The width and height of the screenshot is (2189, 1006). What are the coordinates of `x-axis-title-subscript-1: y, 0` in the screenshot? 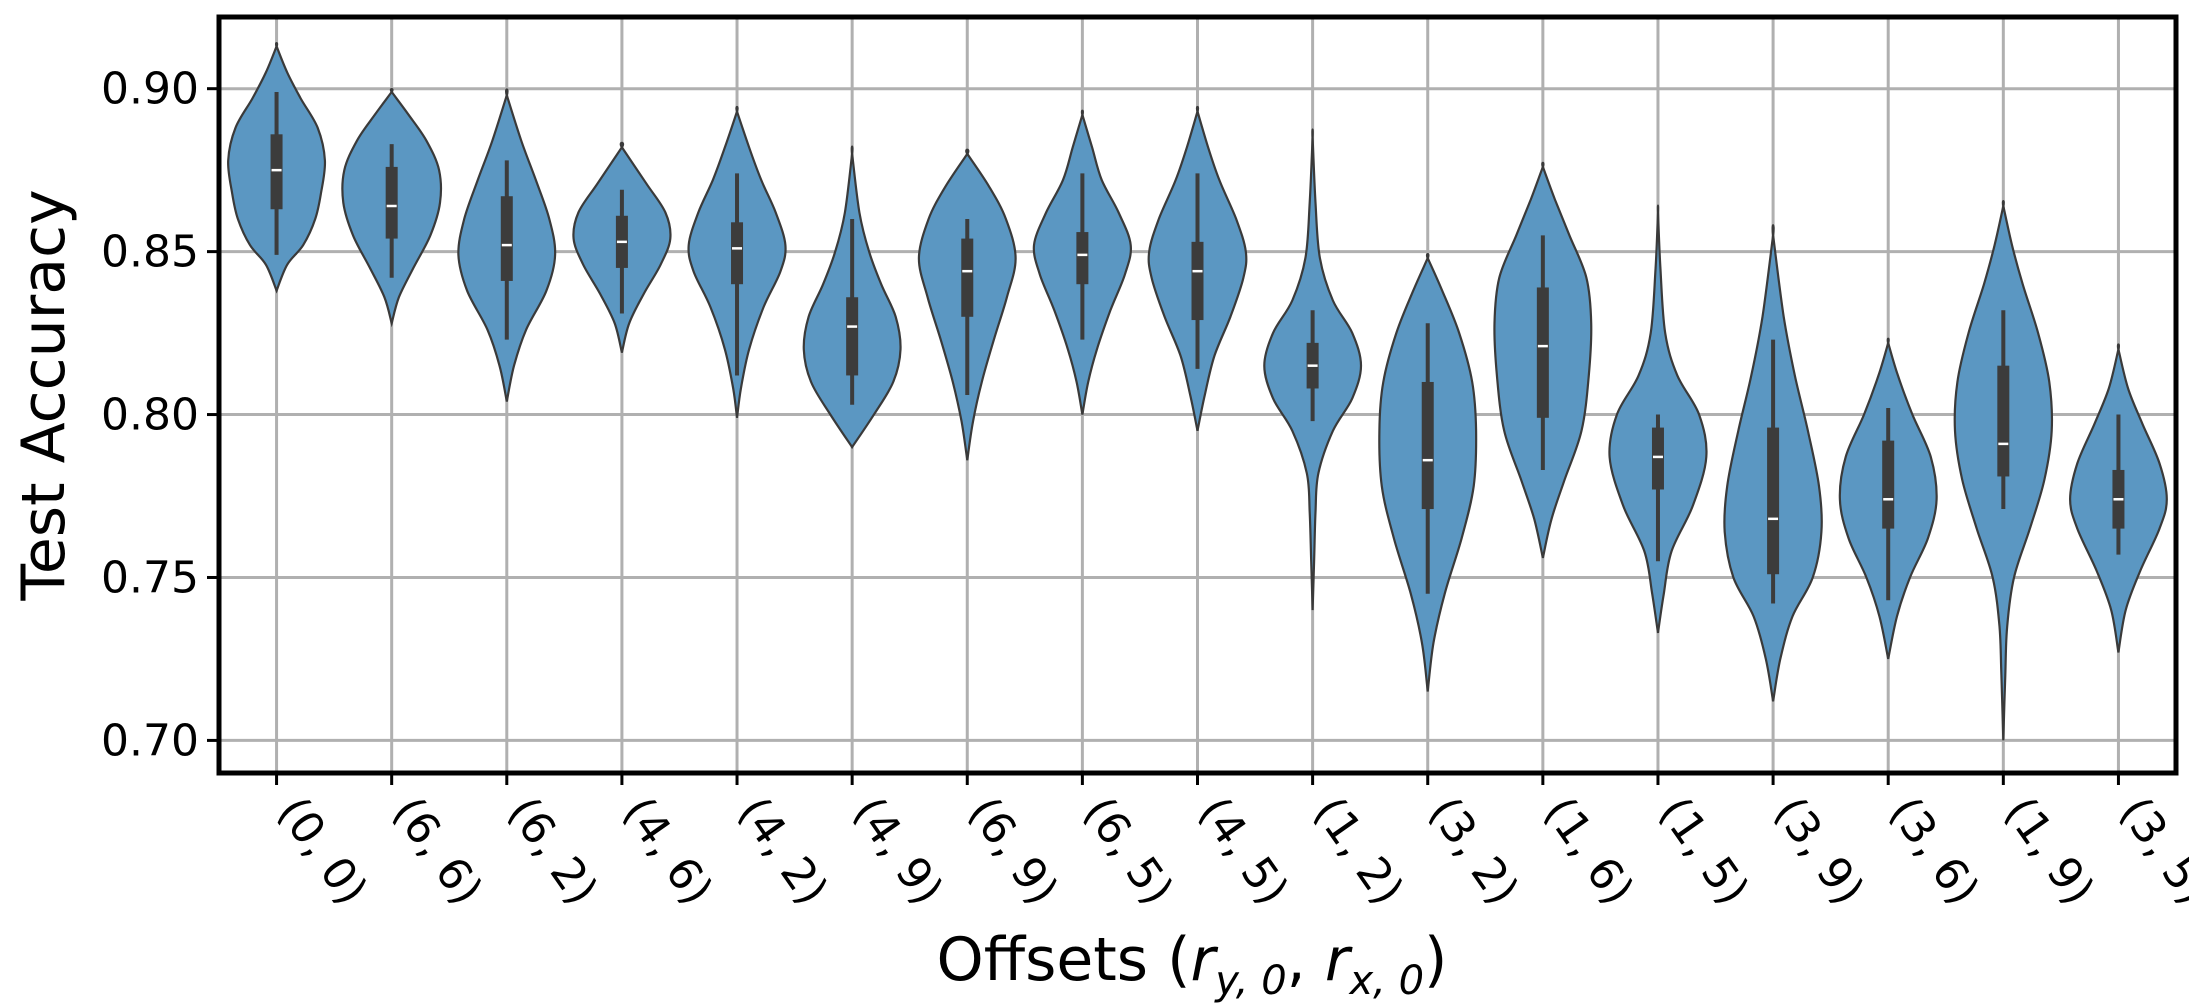 It's located at (1250, 981).